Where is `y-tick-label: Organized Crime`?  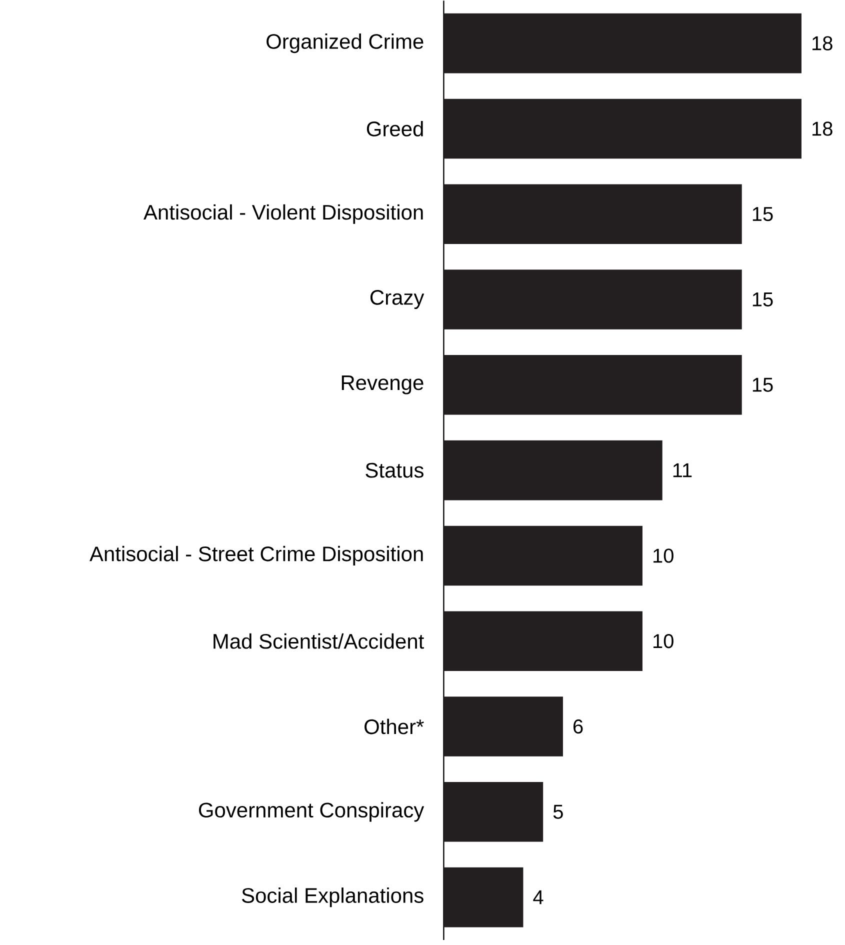
y-tick-label: Organized Crime is located at coordinates (345, 44).